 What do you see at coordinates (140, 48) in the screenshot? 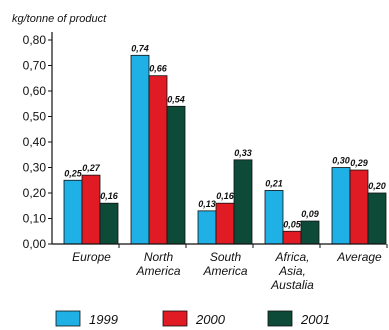
I see `data-label: 0,74` at bounding box center [140, 48].